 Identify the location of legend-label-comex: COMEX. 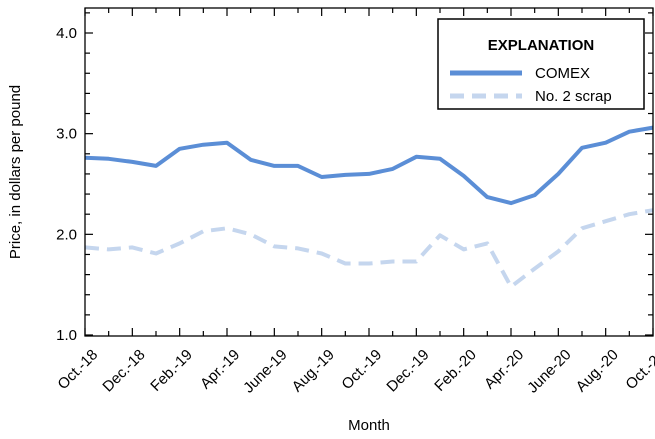
(562, 73).